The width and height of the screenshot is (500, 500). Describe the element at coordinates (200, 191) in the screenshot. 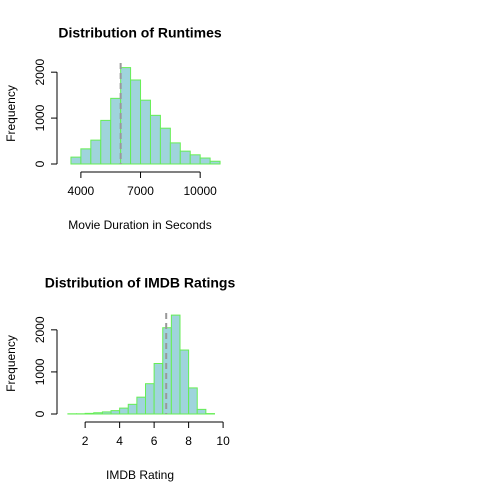

I see `x-tick-label: 10000` at that location.